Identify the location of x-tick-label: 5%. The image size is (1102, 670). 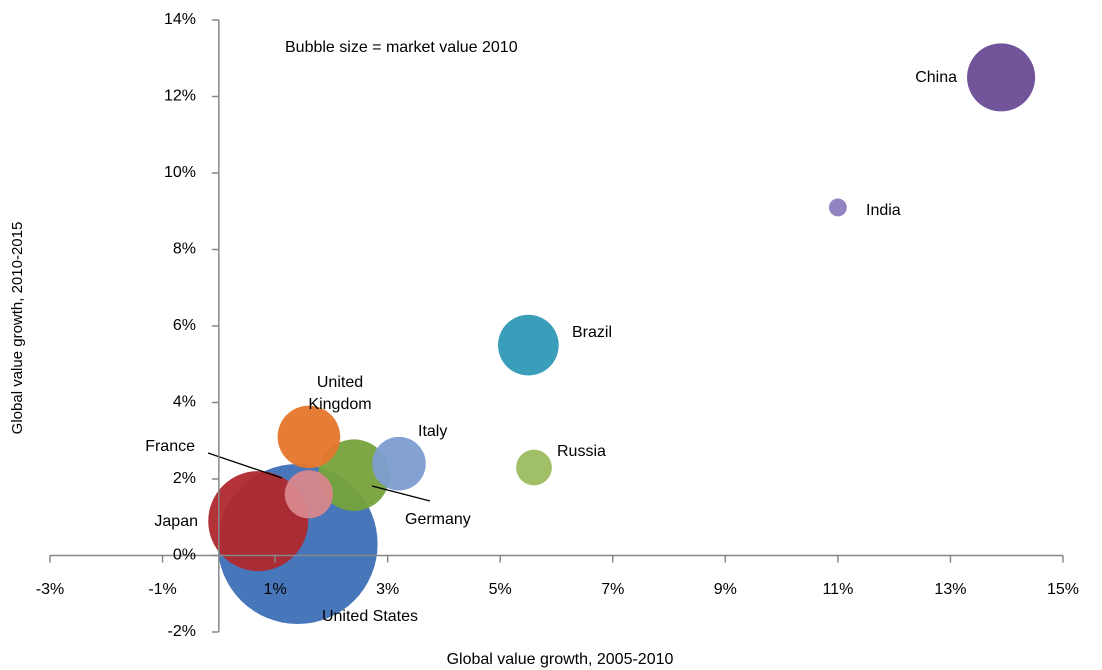
(500, 589).